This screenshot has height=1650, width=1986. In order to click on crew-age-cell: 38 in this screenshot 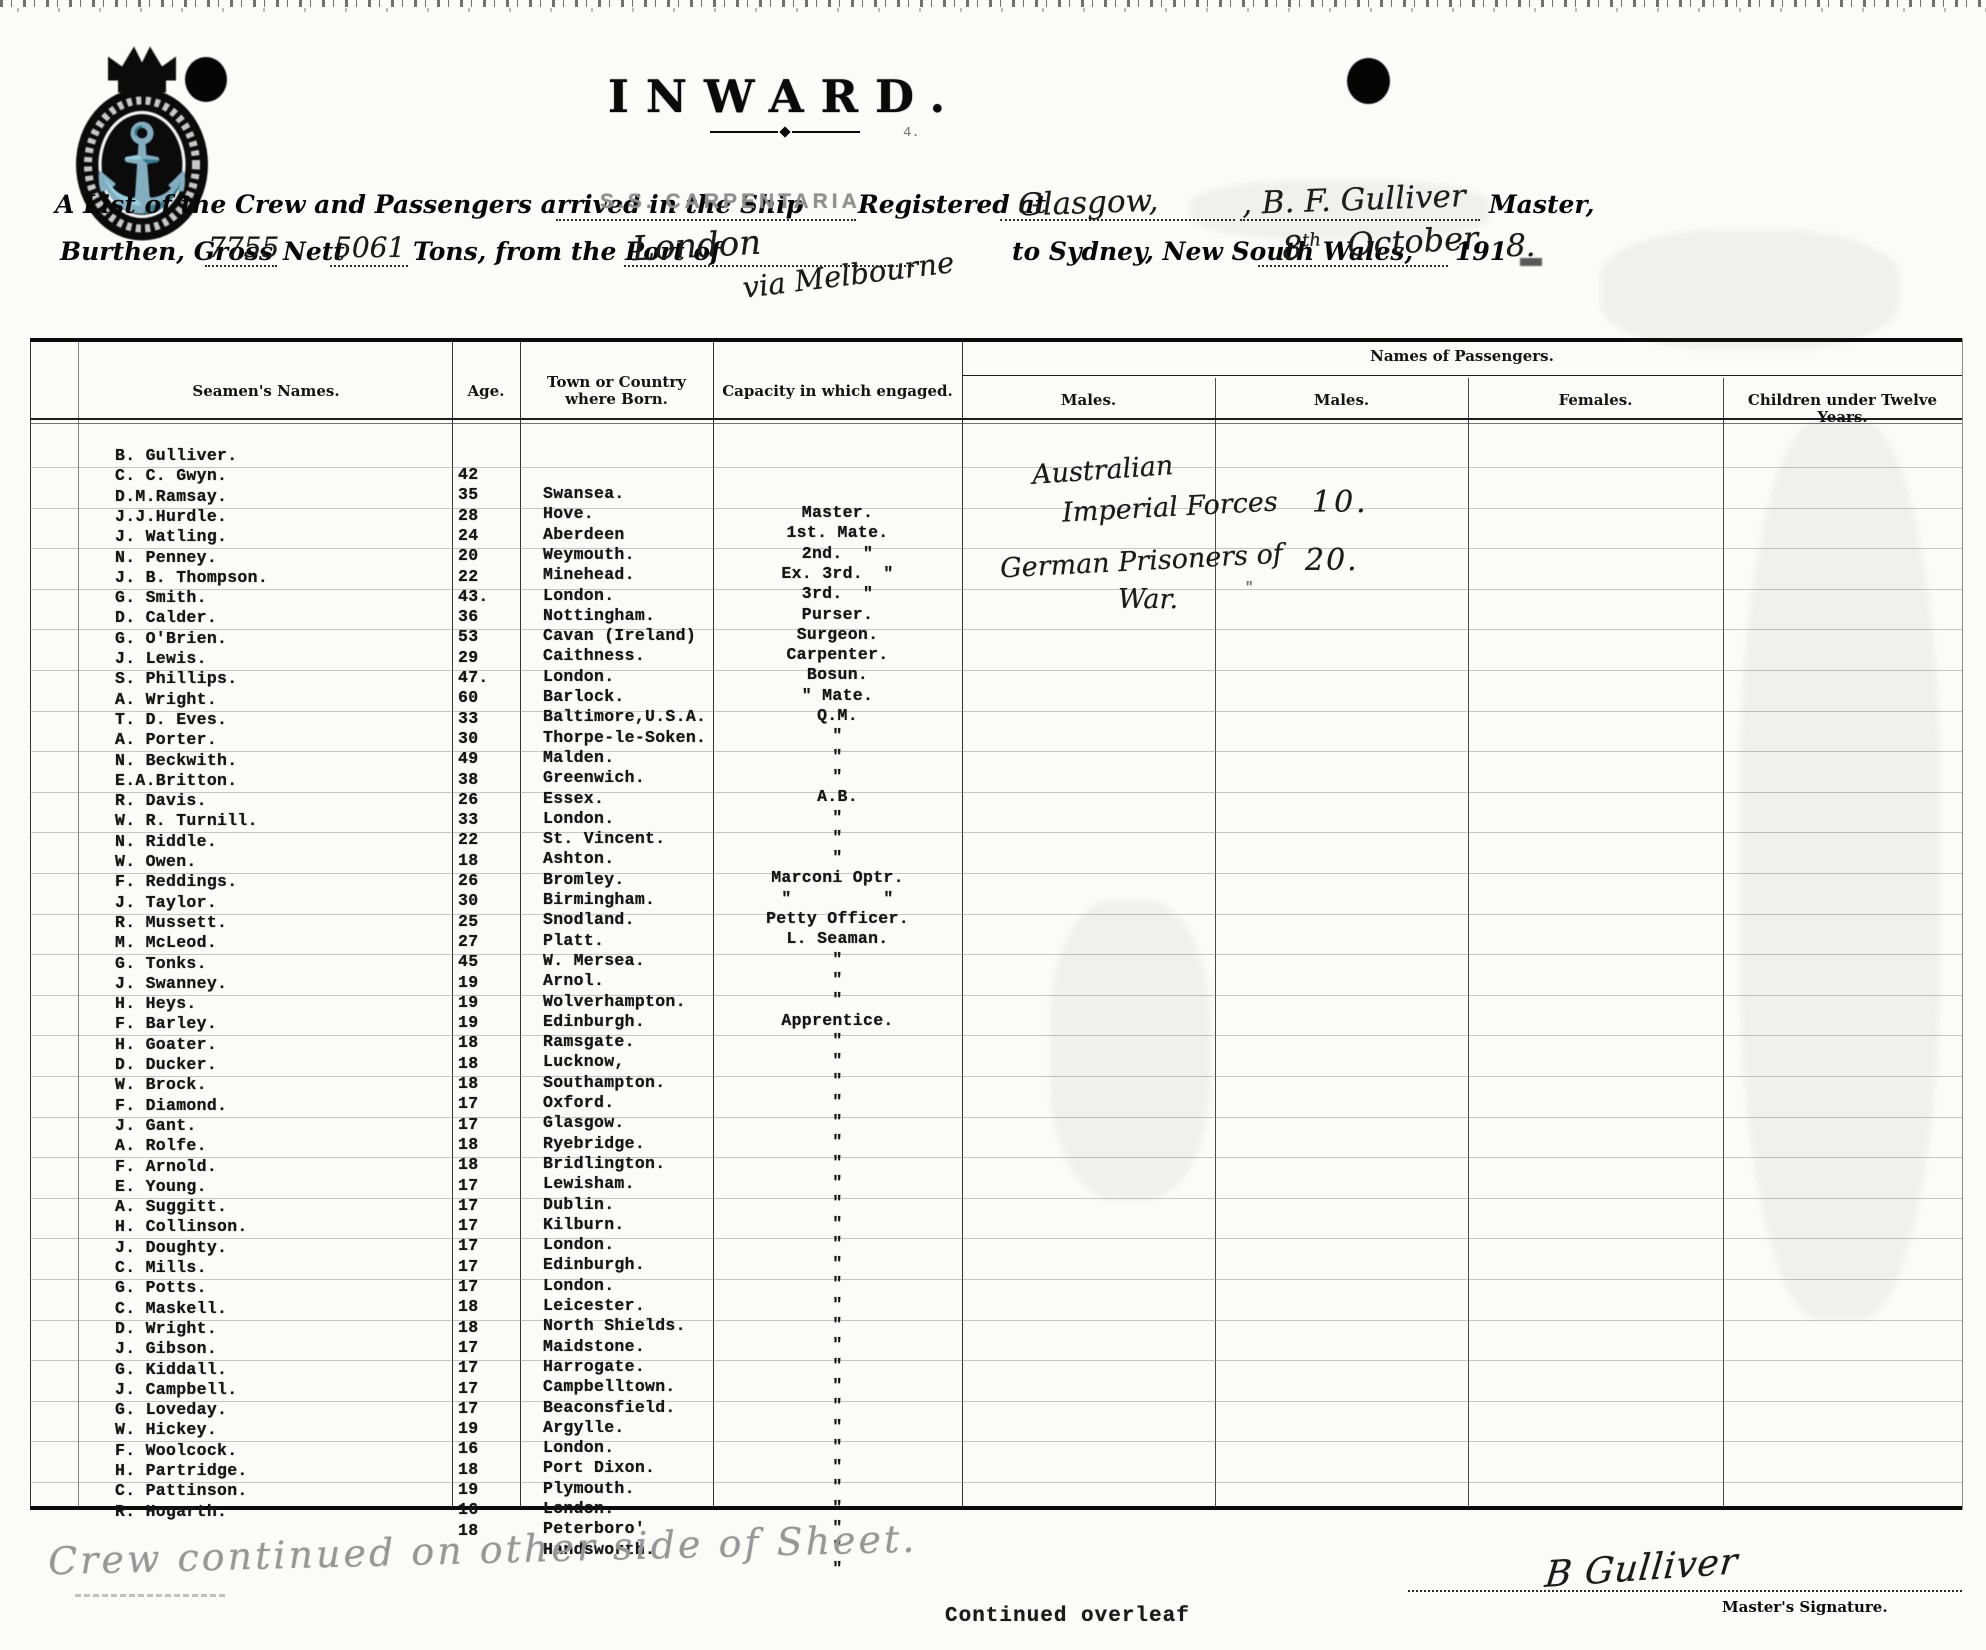, I will do `click(468, 779)`.